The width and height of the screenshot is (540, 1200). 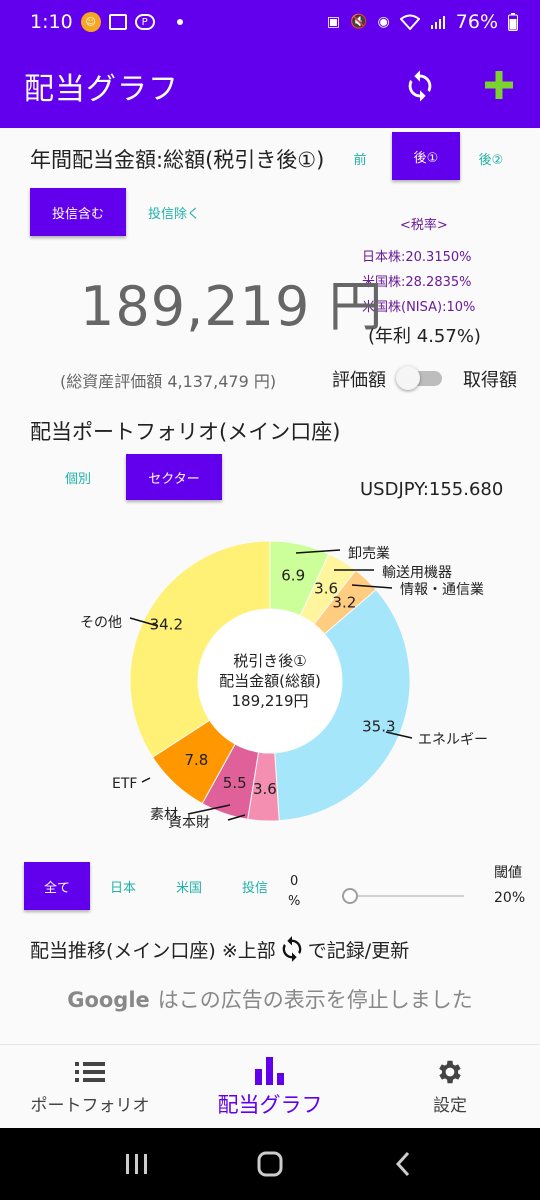 I want to click on nav-dividend-graph-label: 配当グラフ, so click(x=270, y=1104).